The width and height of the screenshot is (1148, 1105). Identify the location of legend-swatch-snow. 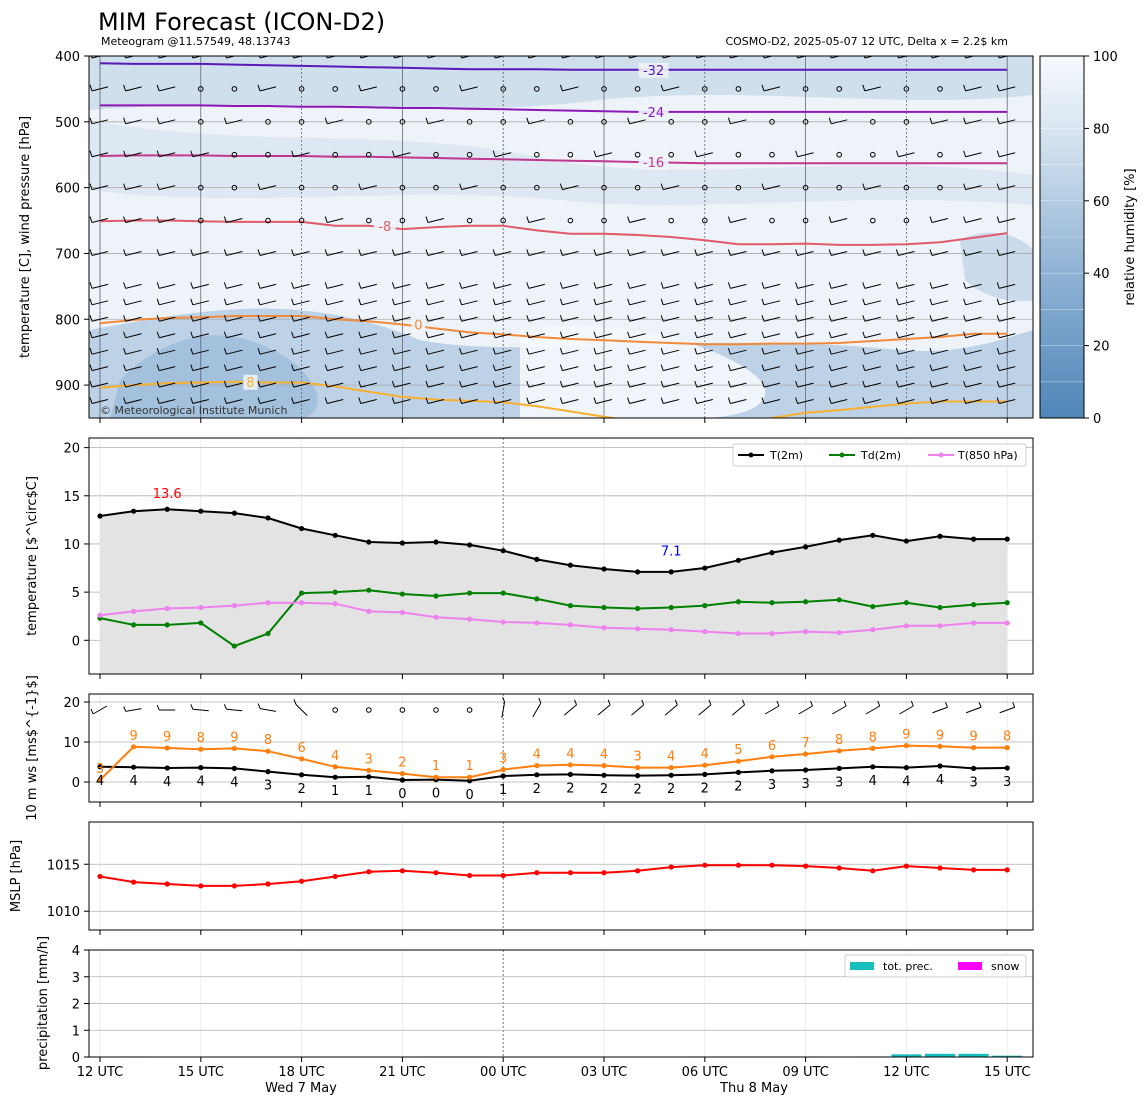
(970, 966).